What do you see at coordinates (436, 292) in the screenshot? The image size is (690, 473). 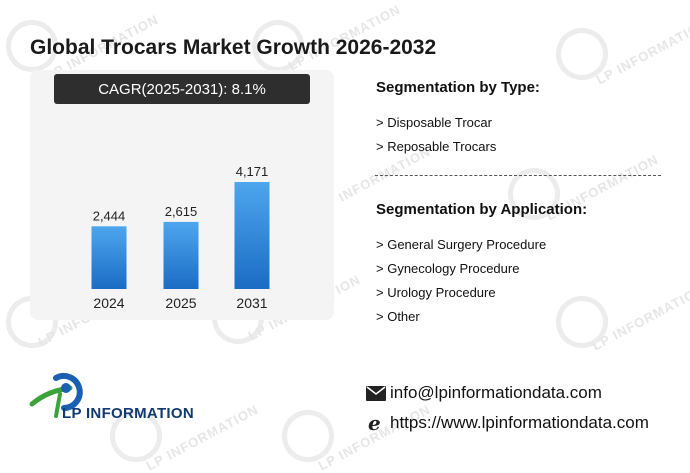 I see `segment-application-item: > Urology Procedure` at bounding box center [436, 292].